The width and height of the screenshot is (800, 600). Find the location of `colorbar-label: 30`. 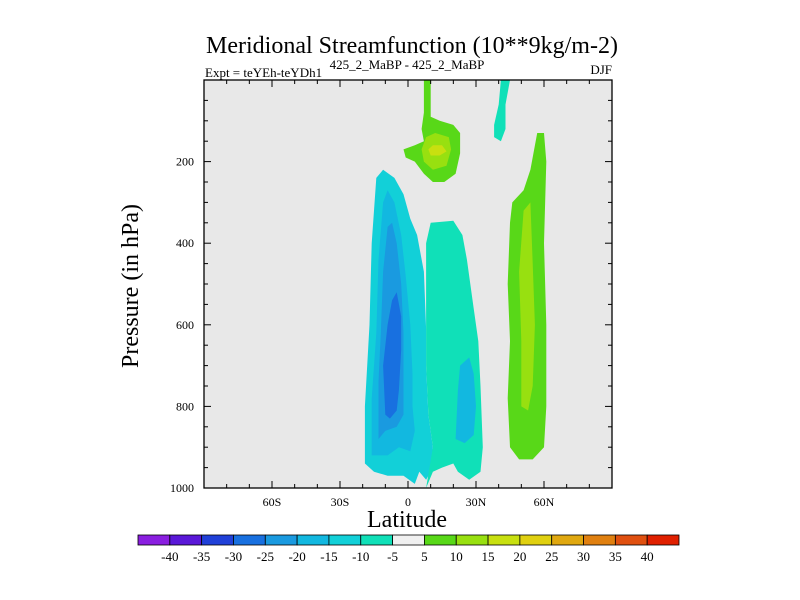

colorbar-label: 30 is located at coordinates (583, 556).